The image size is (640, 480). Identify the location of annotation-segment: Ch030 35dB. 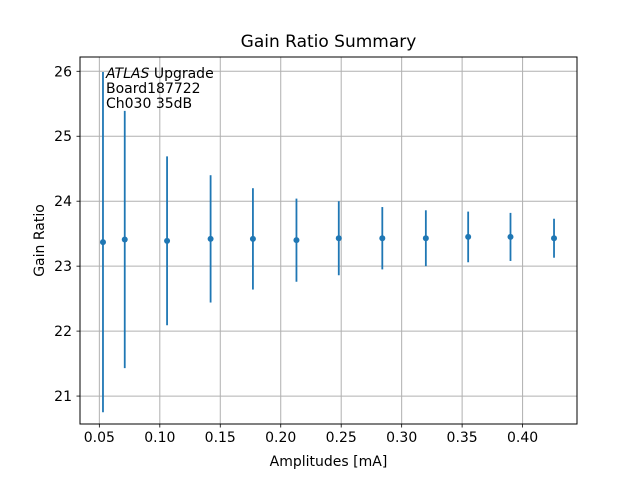
(149, 104).